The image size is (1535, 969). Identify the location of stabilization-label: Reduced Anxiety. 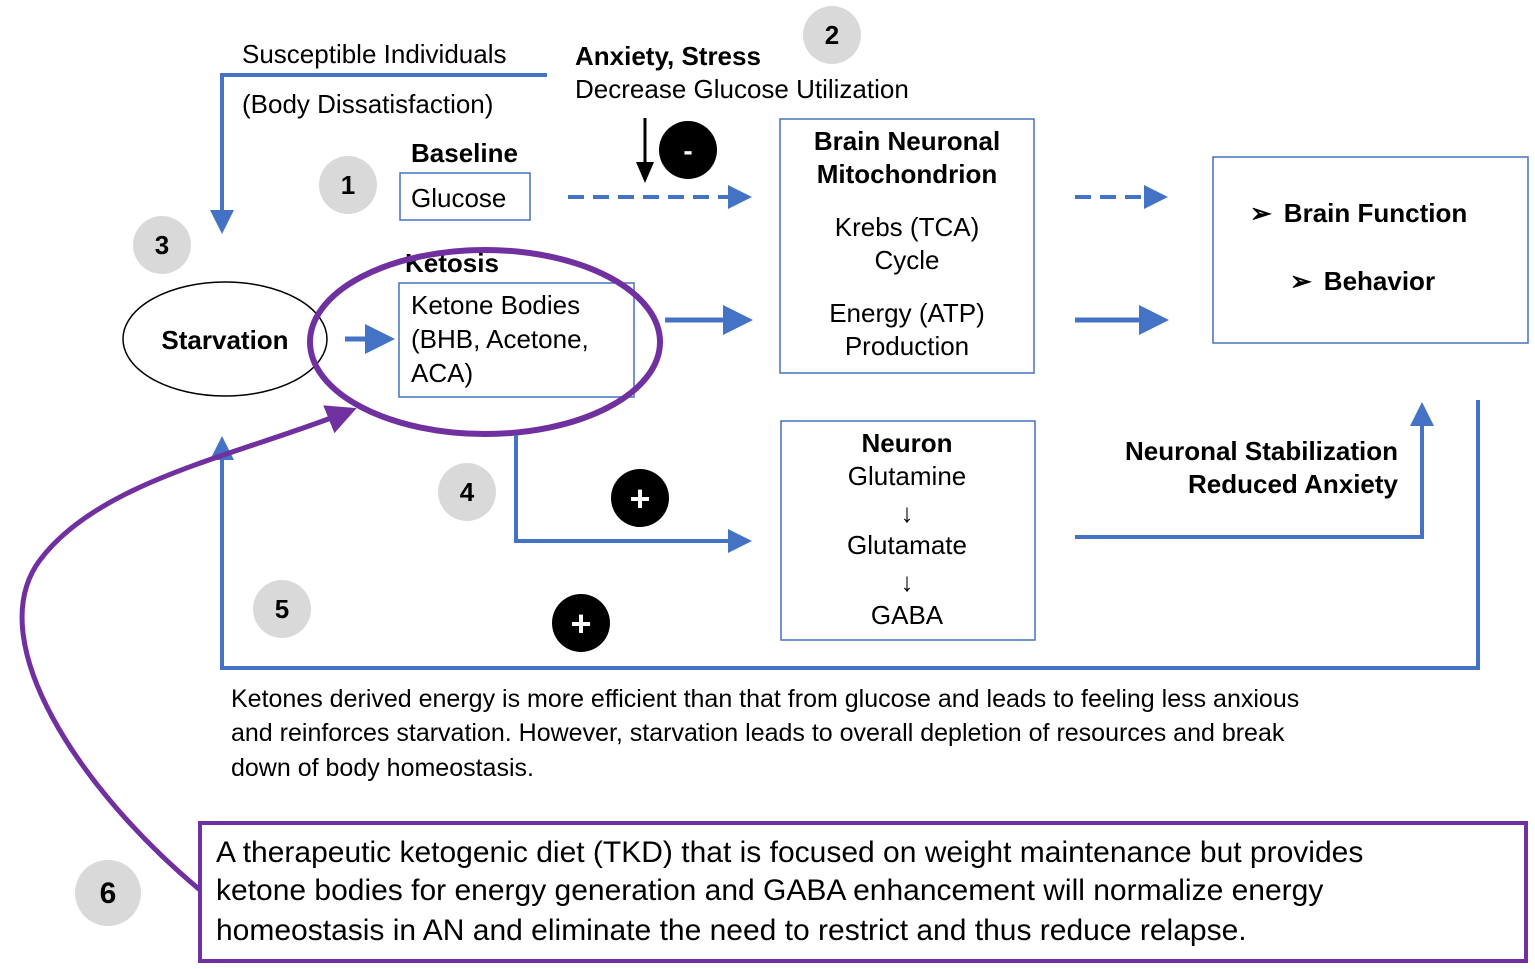
(1293, 484).